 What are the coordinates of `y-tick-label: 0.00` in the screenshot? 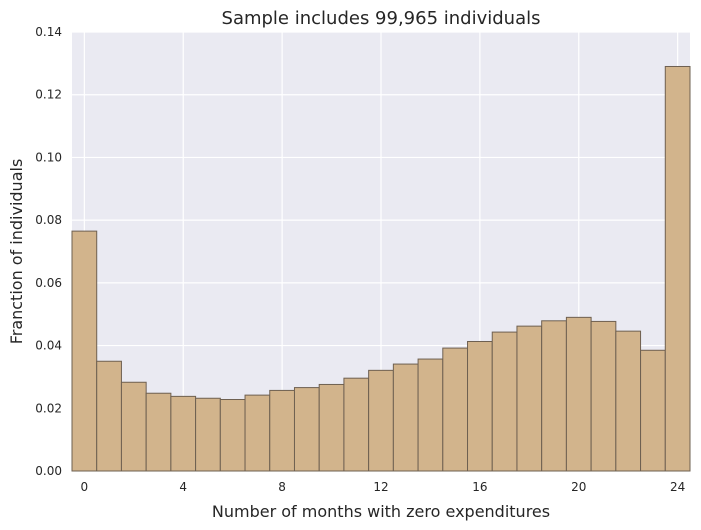 It's located at (48, 471).